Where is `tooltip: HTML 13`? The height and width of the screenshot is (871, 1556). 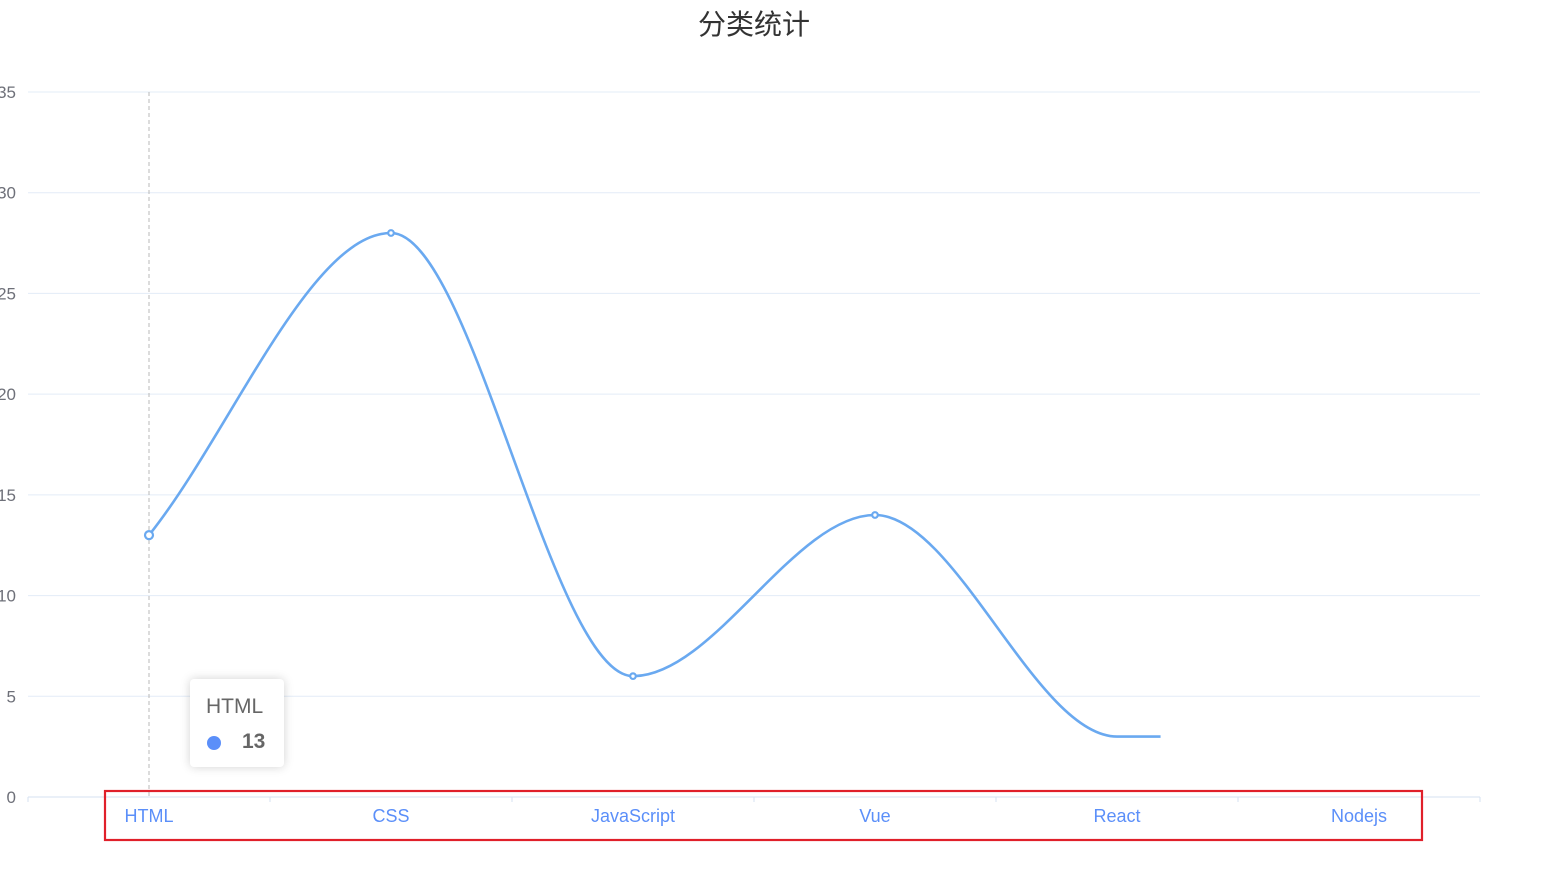
tooltip: HTML 13 is located at coordinates (237, 723).